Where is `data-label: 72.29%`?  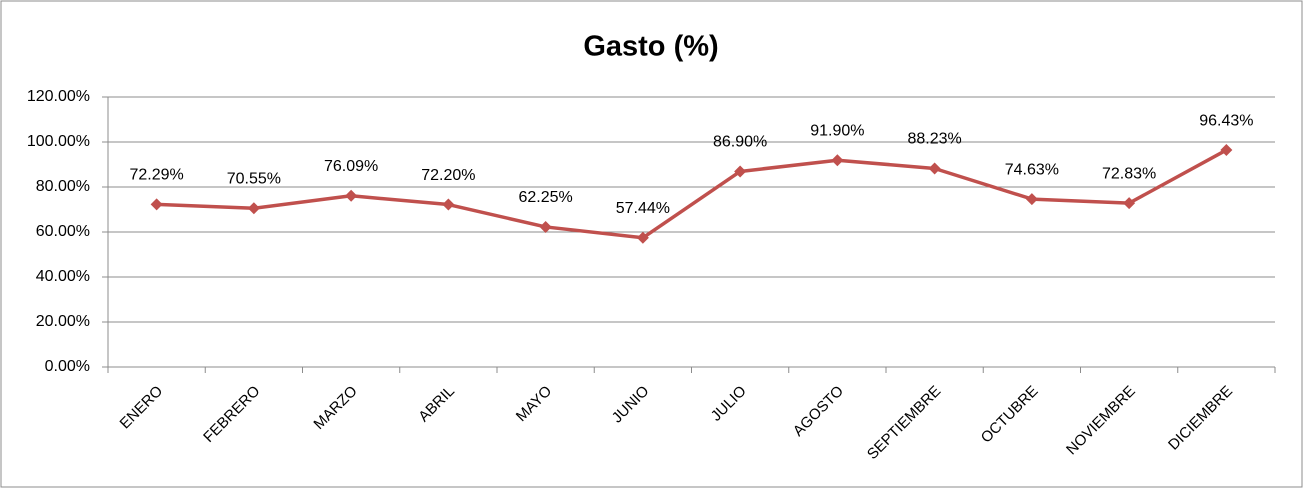
data-label: 72.29% is located at coordinates (156, 175).